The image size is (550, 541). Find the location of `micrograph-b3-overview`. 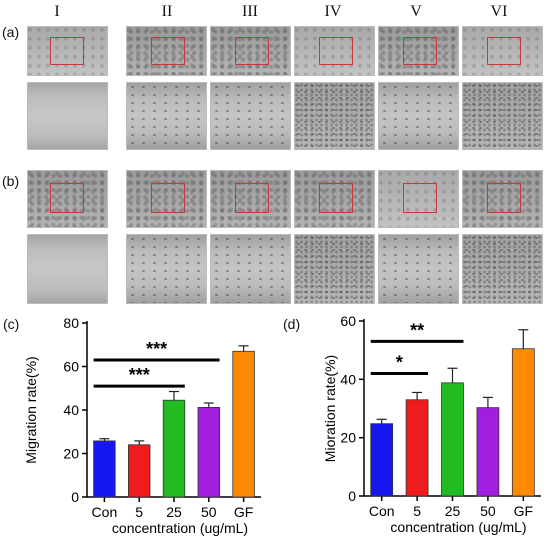

micrograph-b3-overview is located at coordinates (250, 199).